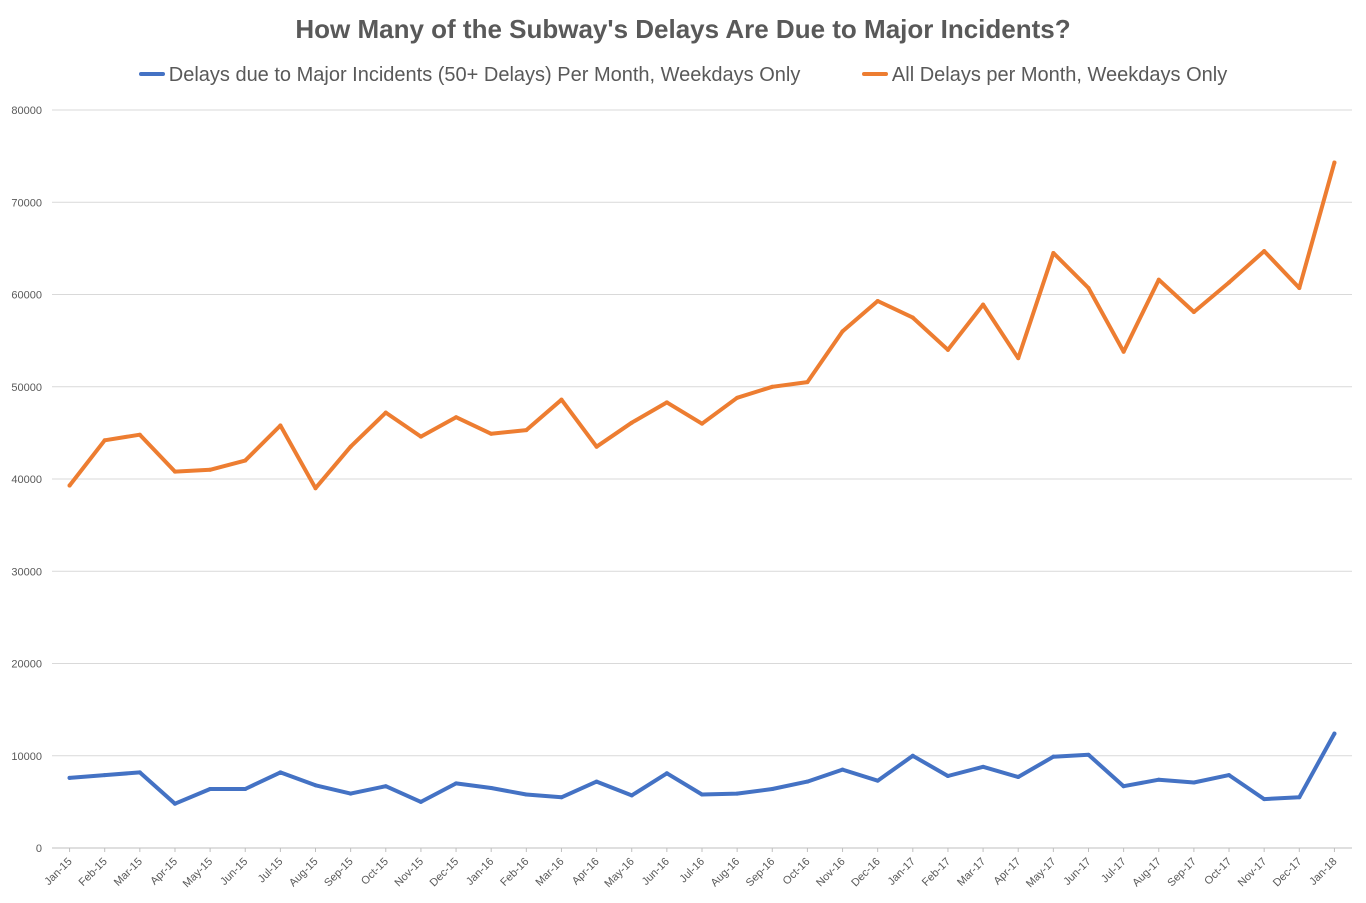 The width and height of the screenshot is (1366, 903). Describe the element at coordinates (234, 872) in the screenshot. I see `x-tick-label: Jun-15` at that location.